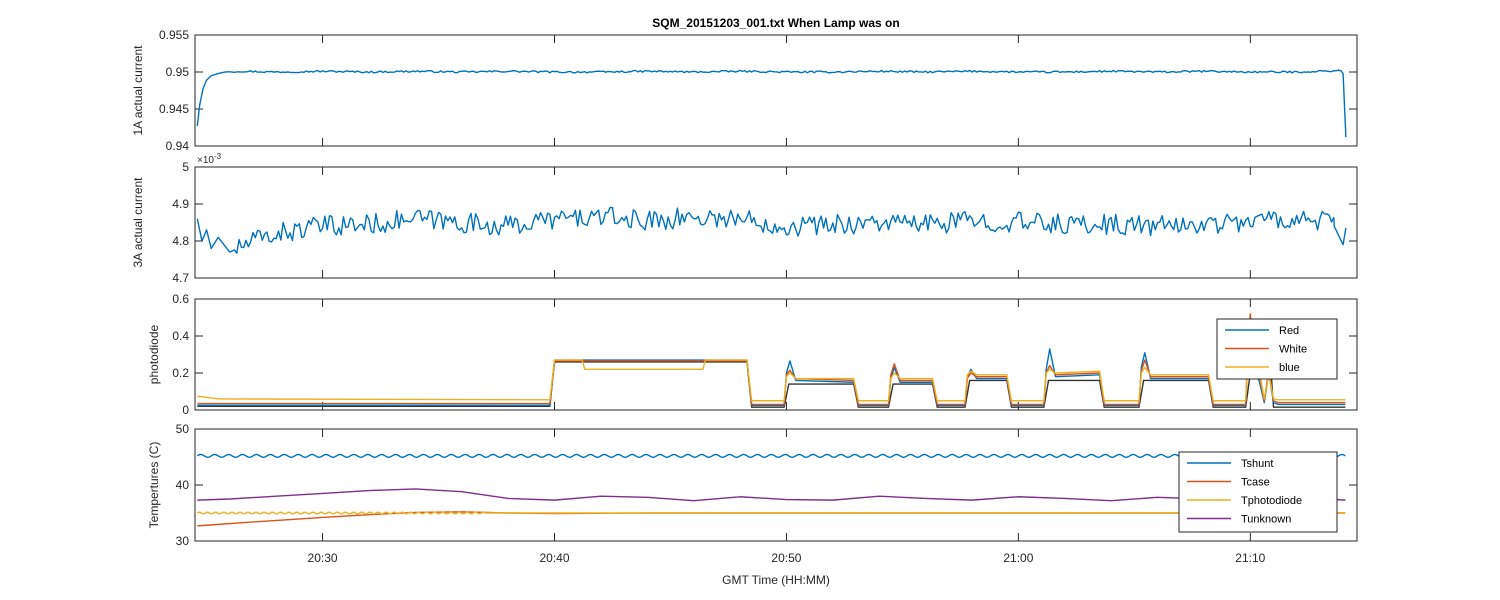  Describe the element at coordinates (776, 580) in the screenshot. I see `x-axis-label: GMT Time (HH:MM)` at that location.